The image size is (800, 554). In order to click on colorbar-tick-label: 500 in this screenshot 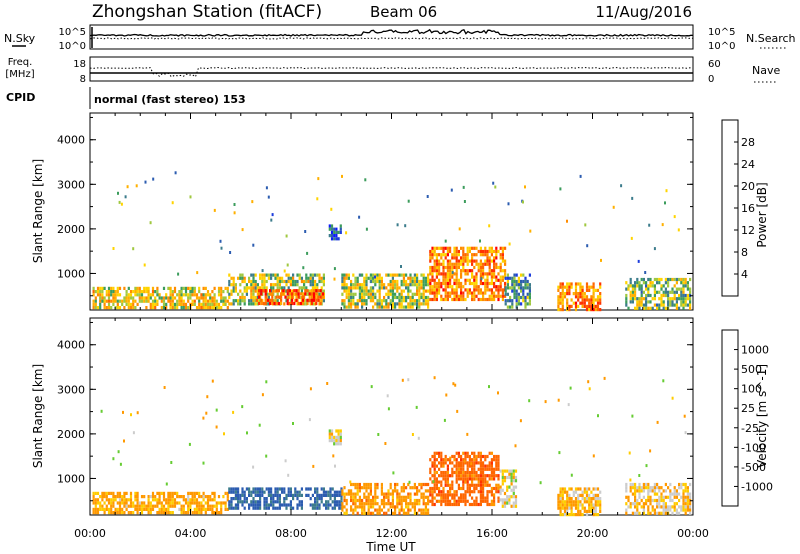, I will do `click(751, 369)`.